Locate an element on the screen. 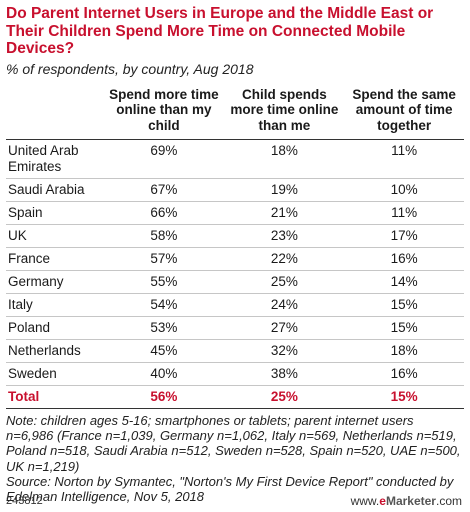 Image resolution: width=470 pixels, height=512 pixels. table-row: France 57% 22% 16% is located at coordinates (235, 259).